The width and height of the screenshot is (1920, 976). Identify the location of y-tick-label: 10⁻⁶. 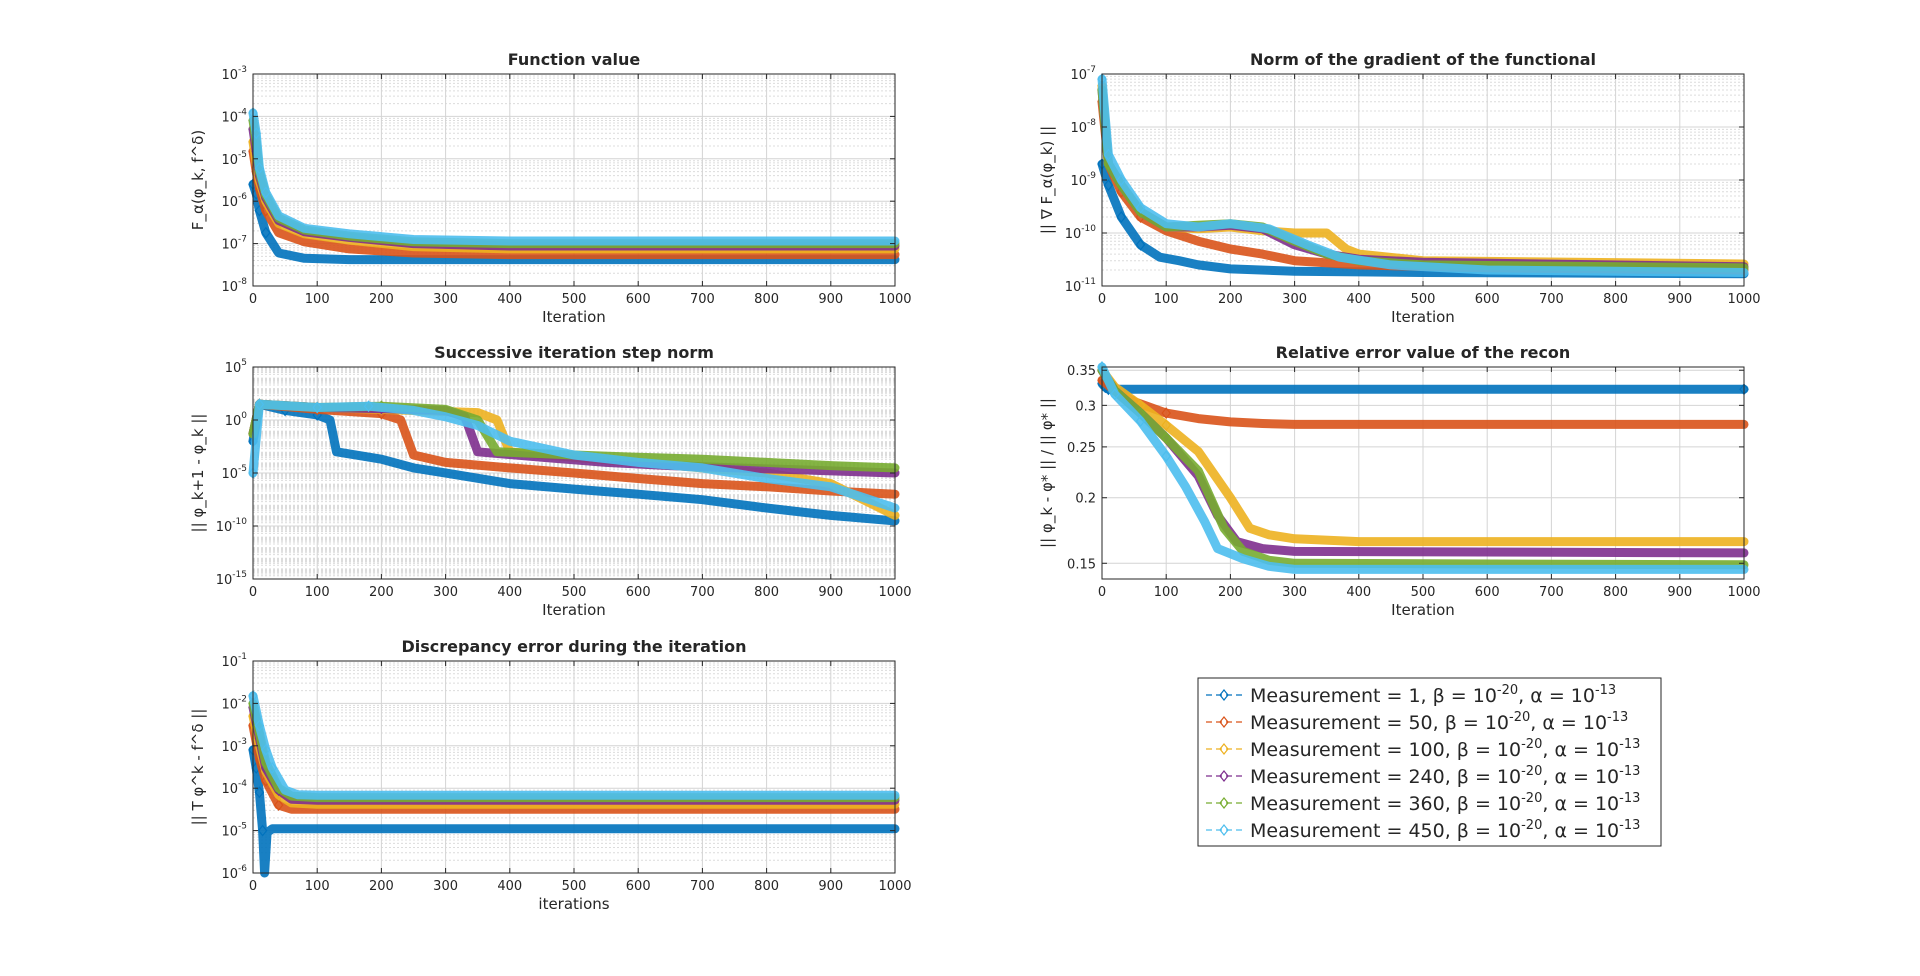
(234, 201).